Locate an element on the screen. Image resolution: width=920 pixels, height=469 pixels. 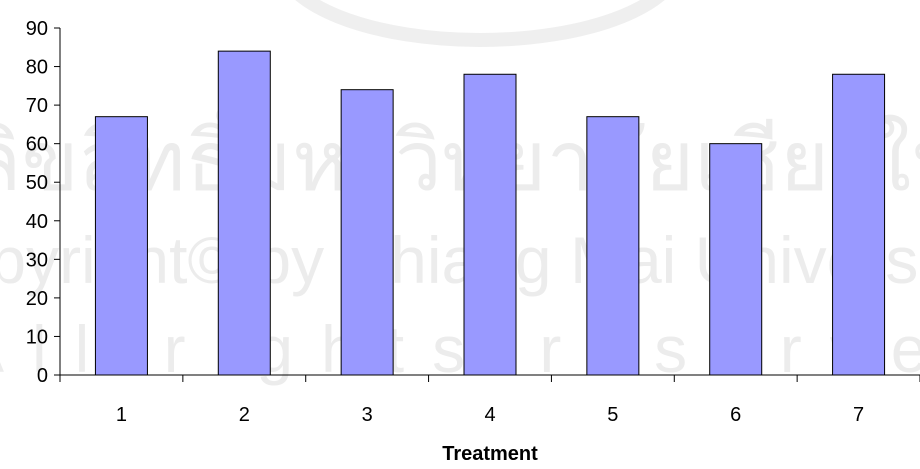
y-tick-label: 0 is located at coordinates (42, 376).